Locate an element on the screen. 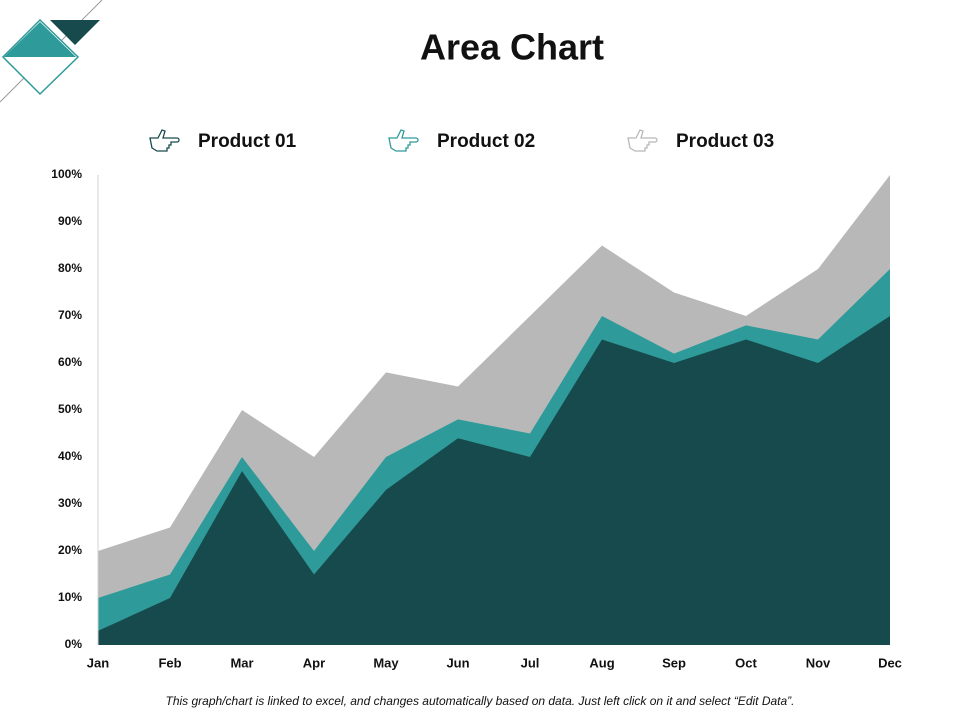 The image size is (960, 720). corner-decoration is located at coordinates (51, 51).